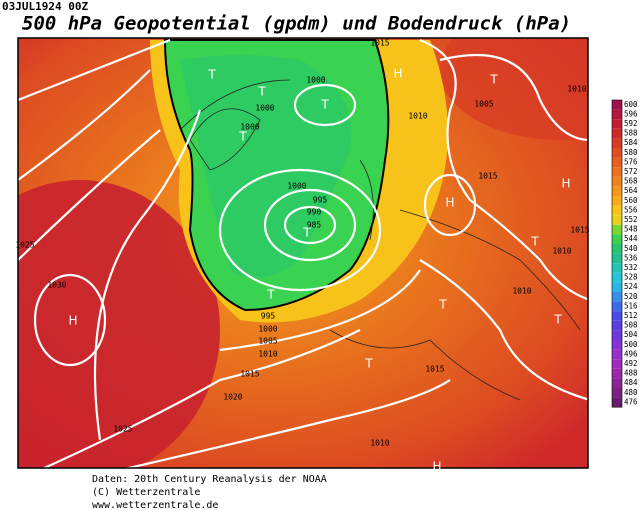 This screenshot has width=640, height=510. What do you see at coordinates (56, 285) in the screenshot?
I see `isobar-label: 1030` at bounding box center [56, 285].